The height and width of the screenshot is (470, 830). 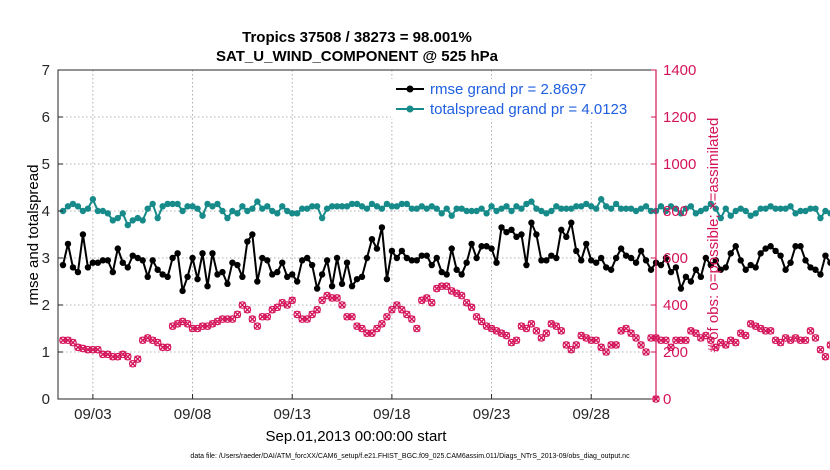 I want to click on x-tick-label: 09/03, so click(x=93, y=414).